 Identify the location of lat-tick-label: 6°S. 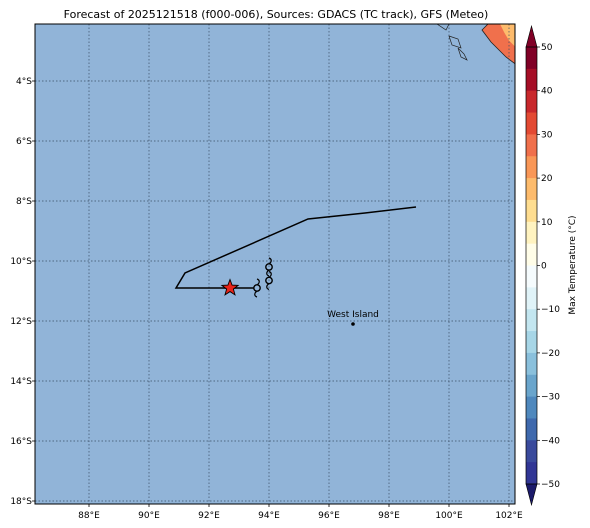
(24, 142).